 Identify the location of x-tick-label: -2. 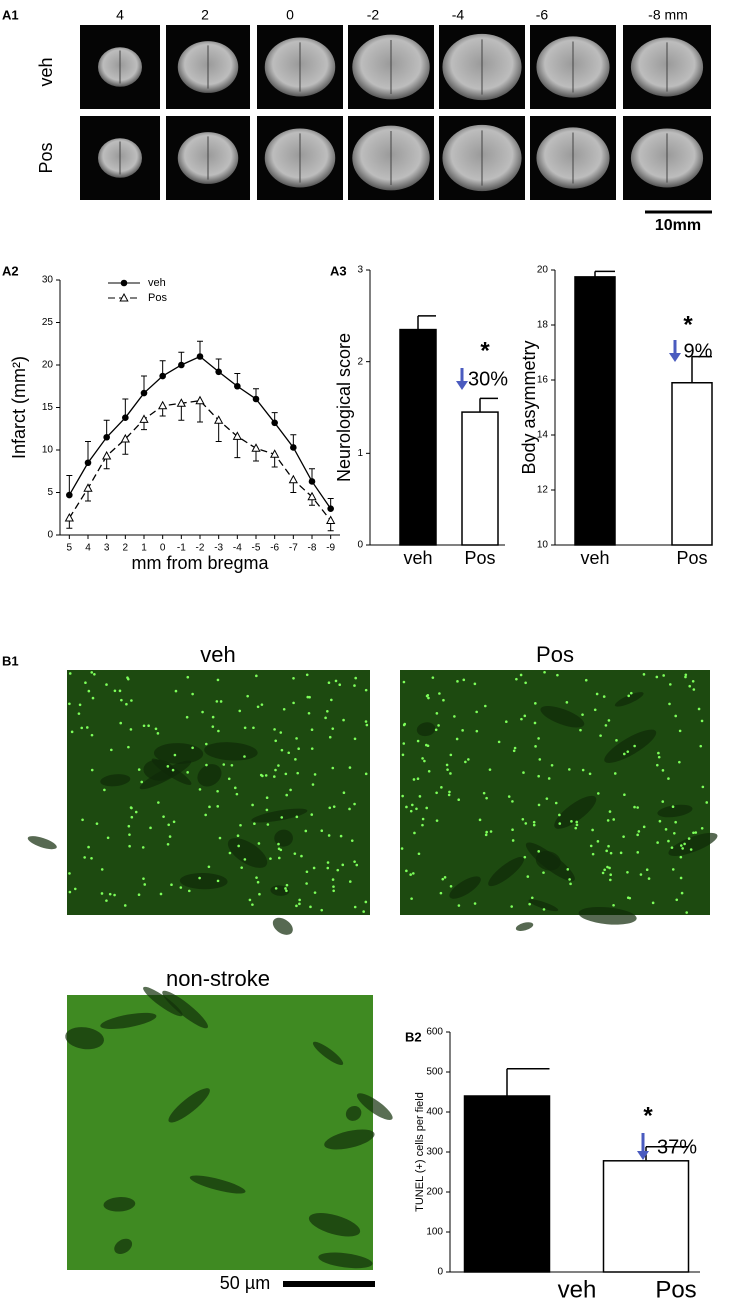
(200, 548).